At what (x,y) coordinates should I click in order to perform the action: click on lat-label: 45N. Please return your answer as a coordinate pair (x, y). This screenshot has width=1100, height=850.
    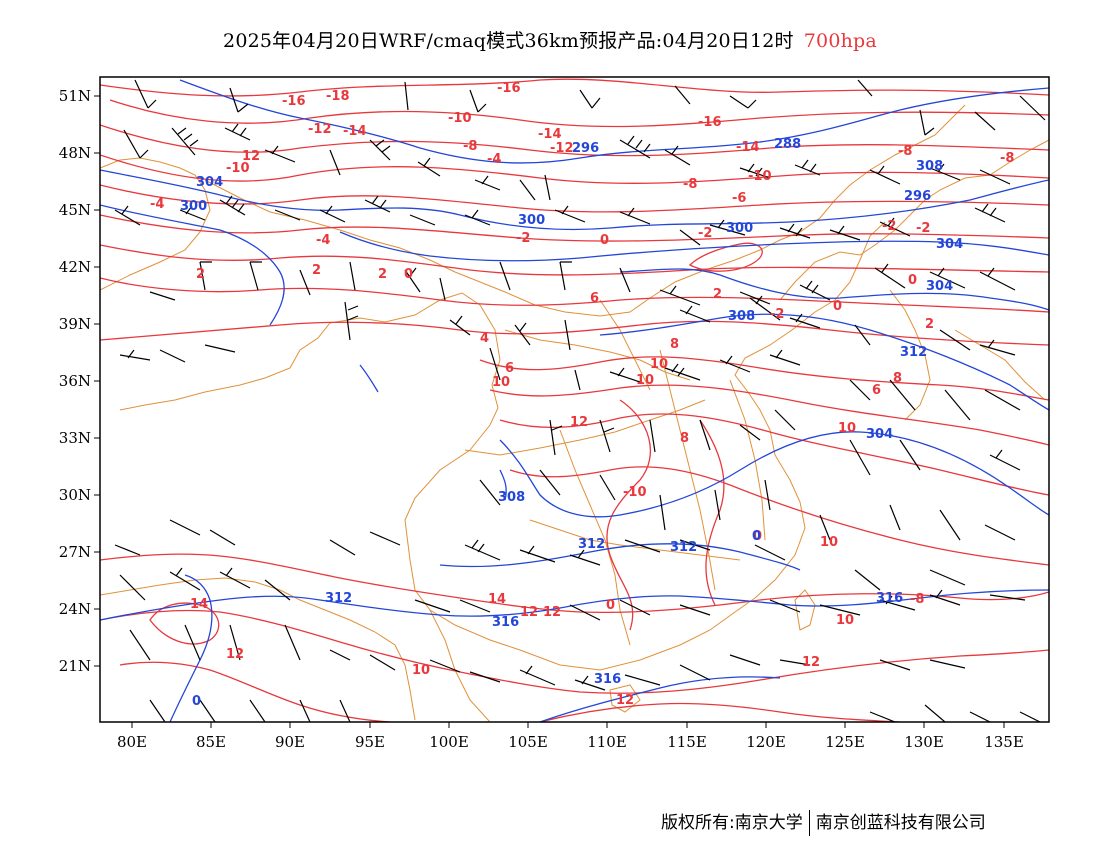
    Looking at the image, I should click on (75, 210).